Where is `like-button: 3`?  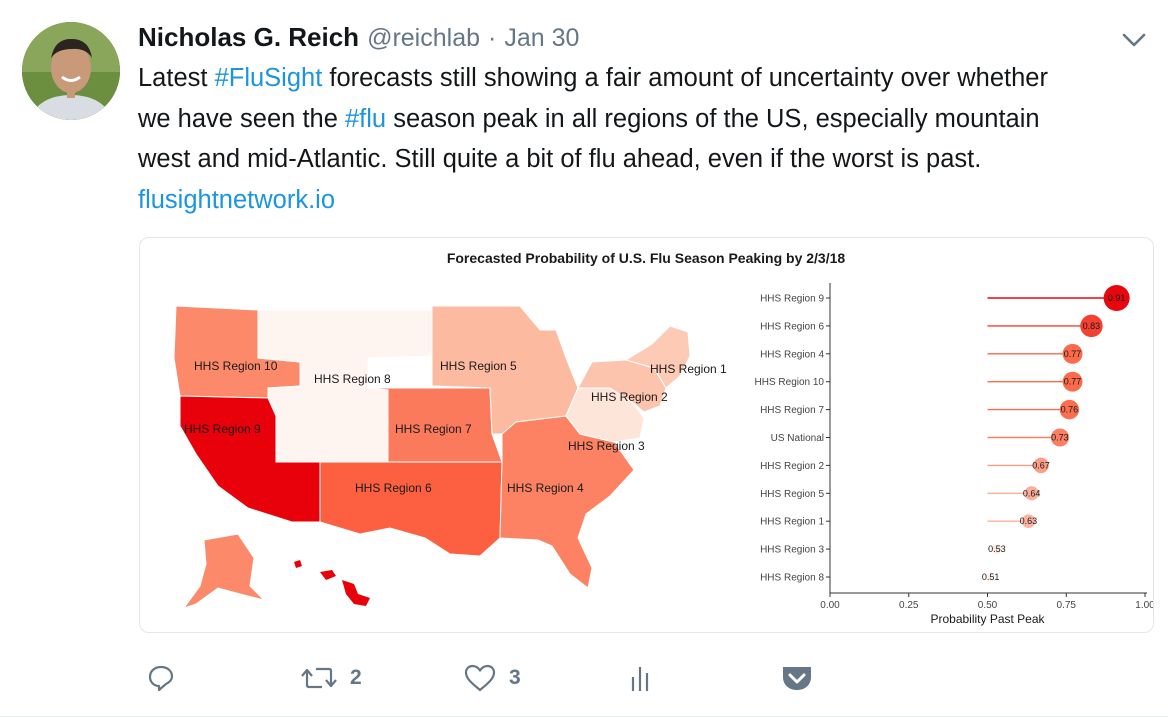 like-button: 3 is located at coordinates (492, 678).